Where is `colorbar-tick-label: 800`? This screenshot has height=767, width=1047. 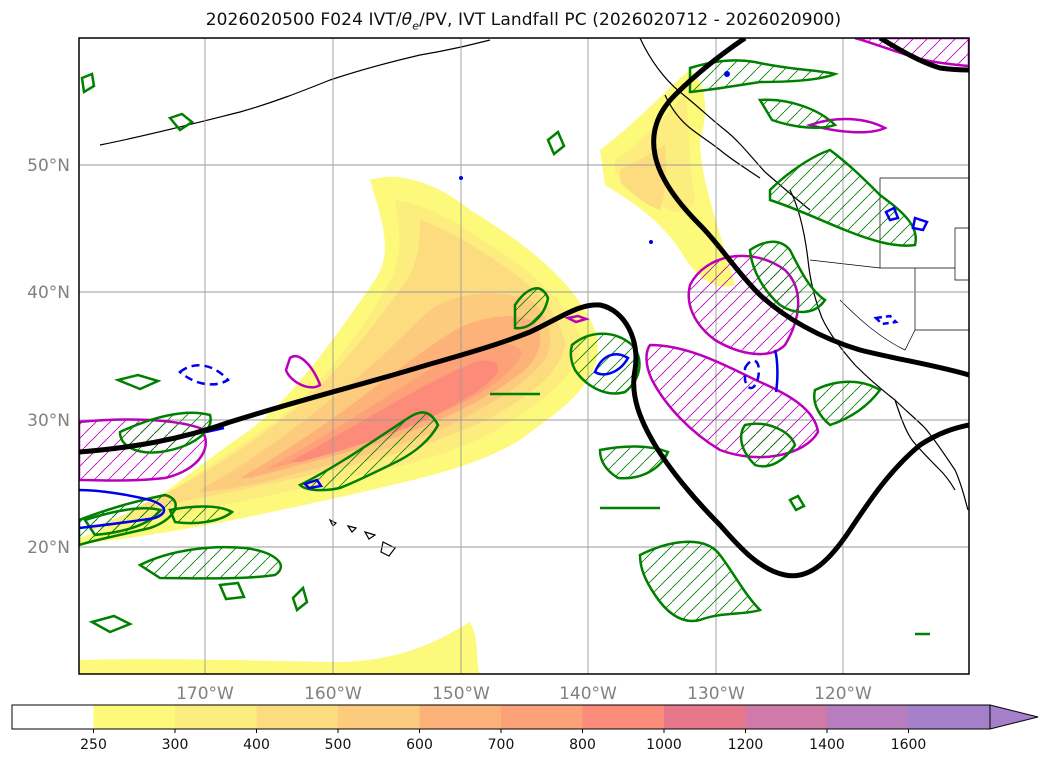 colorbar-tick-label: 800 is located at coordinates (582, 745).